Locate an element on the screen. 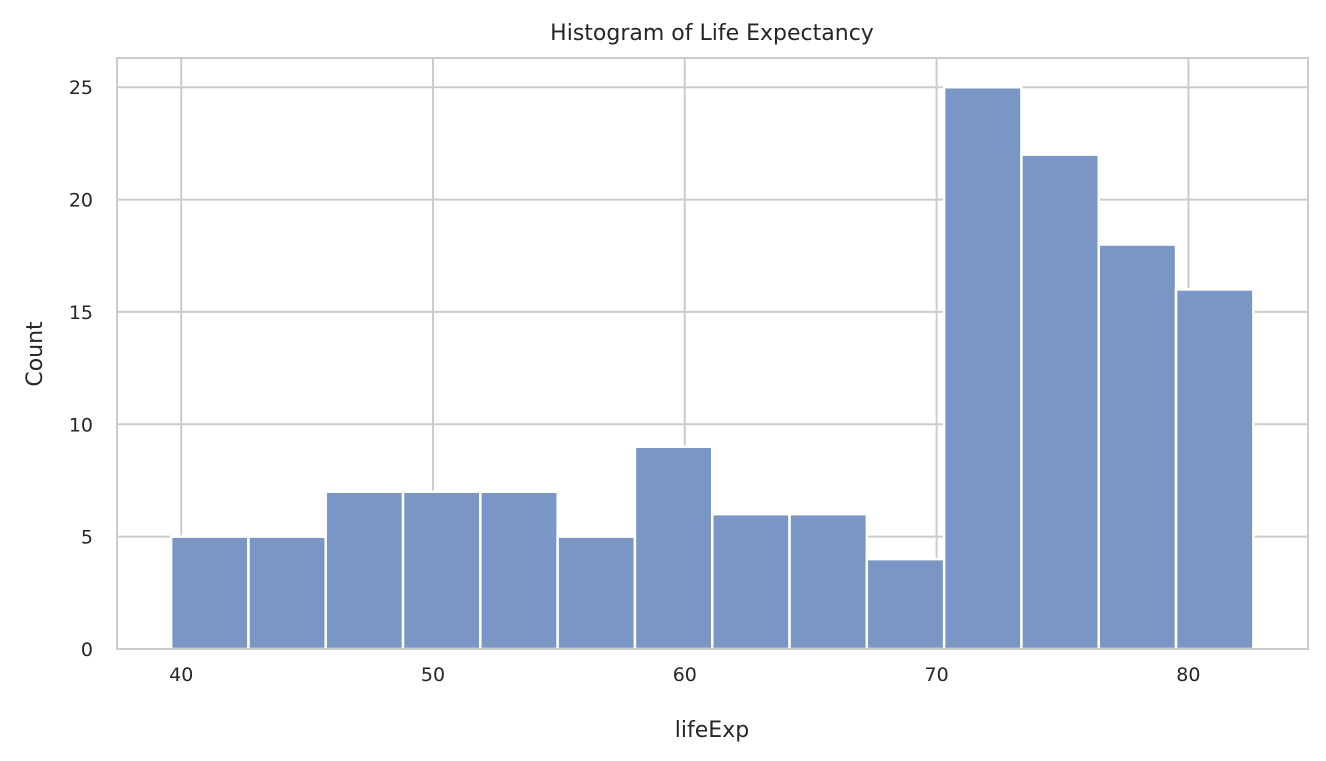 The image size is (1326, 761). x-tick-label-50: 50 is located at coordinates (433, 675).